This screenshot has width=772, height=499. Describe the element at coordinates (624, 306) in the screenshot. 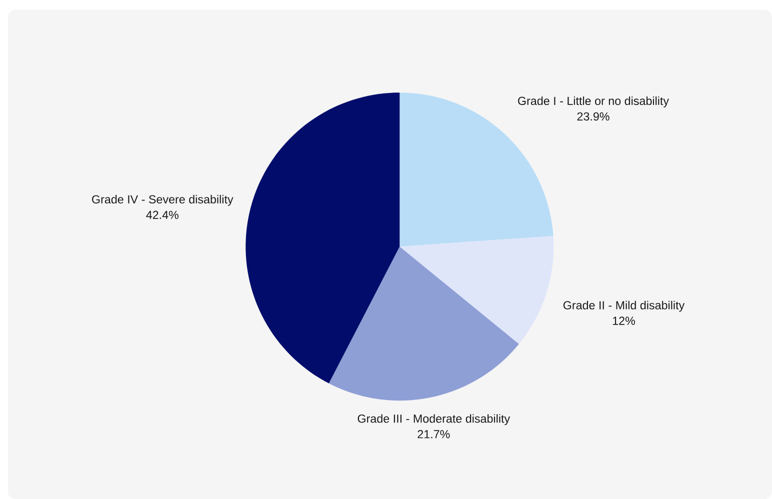

I see `slice-label: Grade II - Mild disability` at that location.